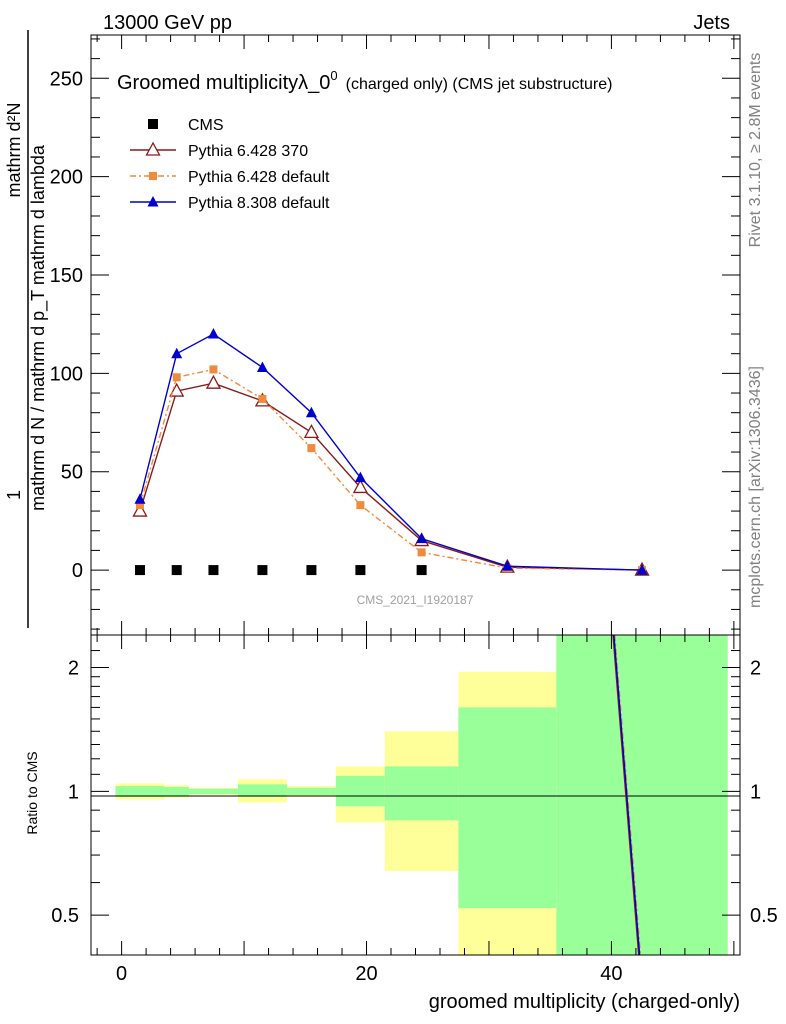 The width and height of the screenshot is (786, 1024). Describe the element at coordinates (248, 151) in the screenshot. I see `legend-label: Pythia 6.428 370` at that location.